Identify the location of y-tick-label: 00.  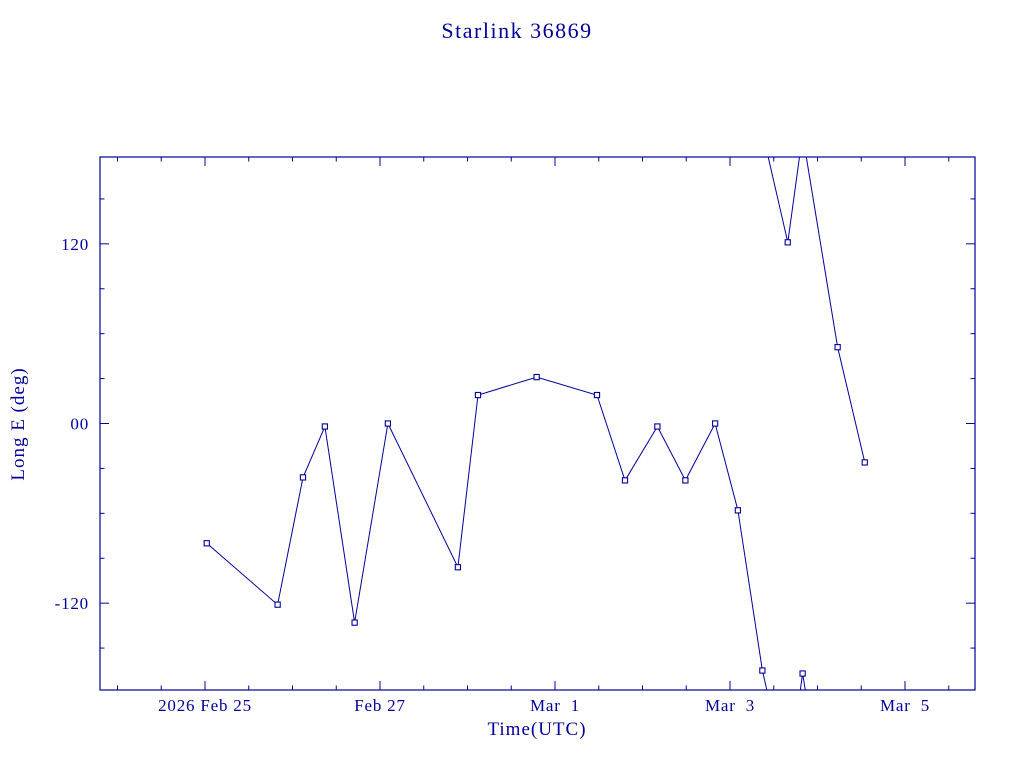
(79, 424).